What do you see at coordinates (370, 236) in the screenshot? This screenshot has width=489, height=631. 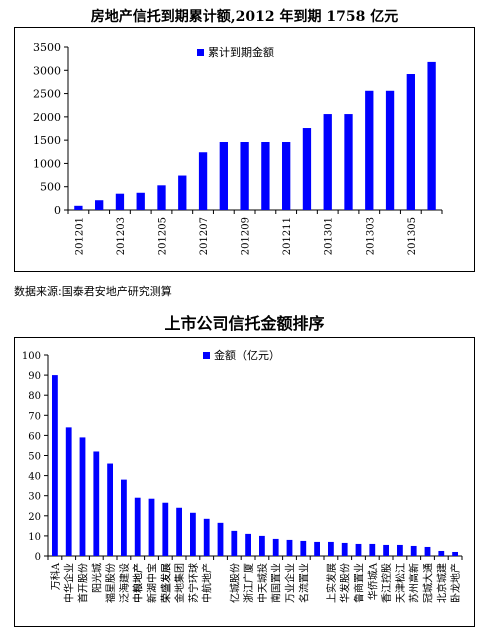 I see `chart1-x-tick-label: 201303` at bounding box center [370, 236].